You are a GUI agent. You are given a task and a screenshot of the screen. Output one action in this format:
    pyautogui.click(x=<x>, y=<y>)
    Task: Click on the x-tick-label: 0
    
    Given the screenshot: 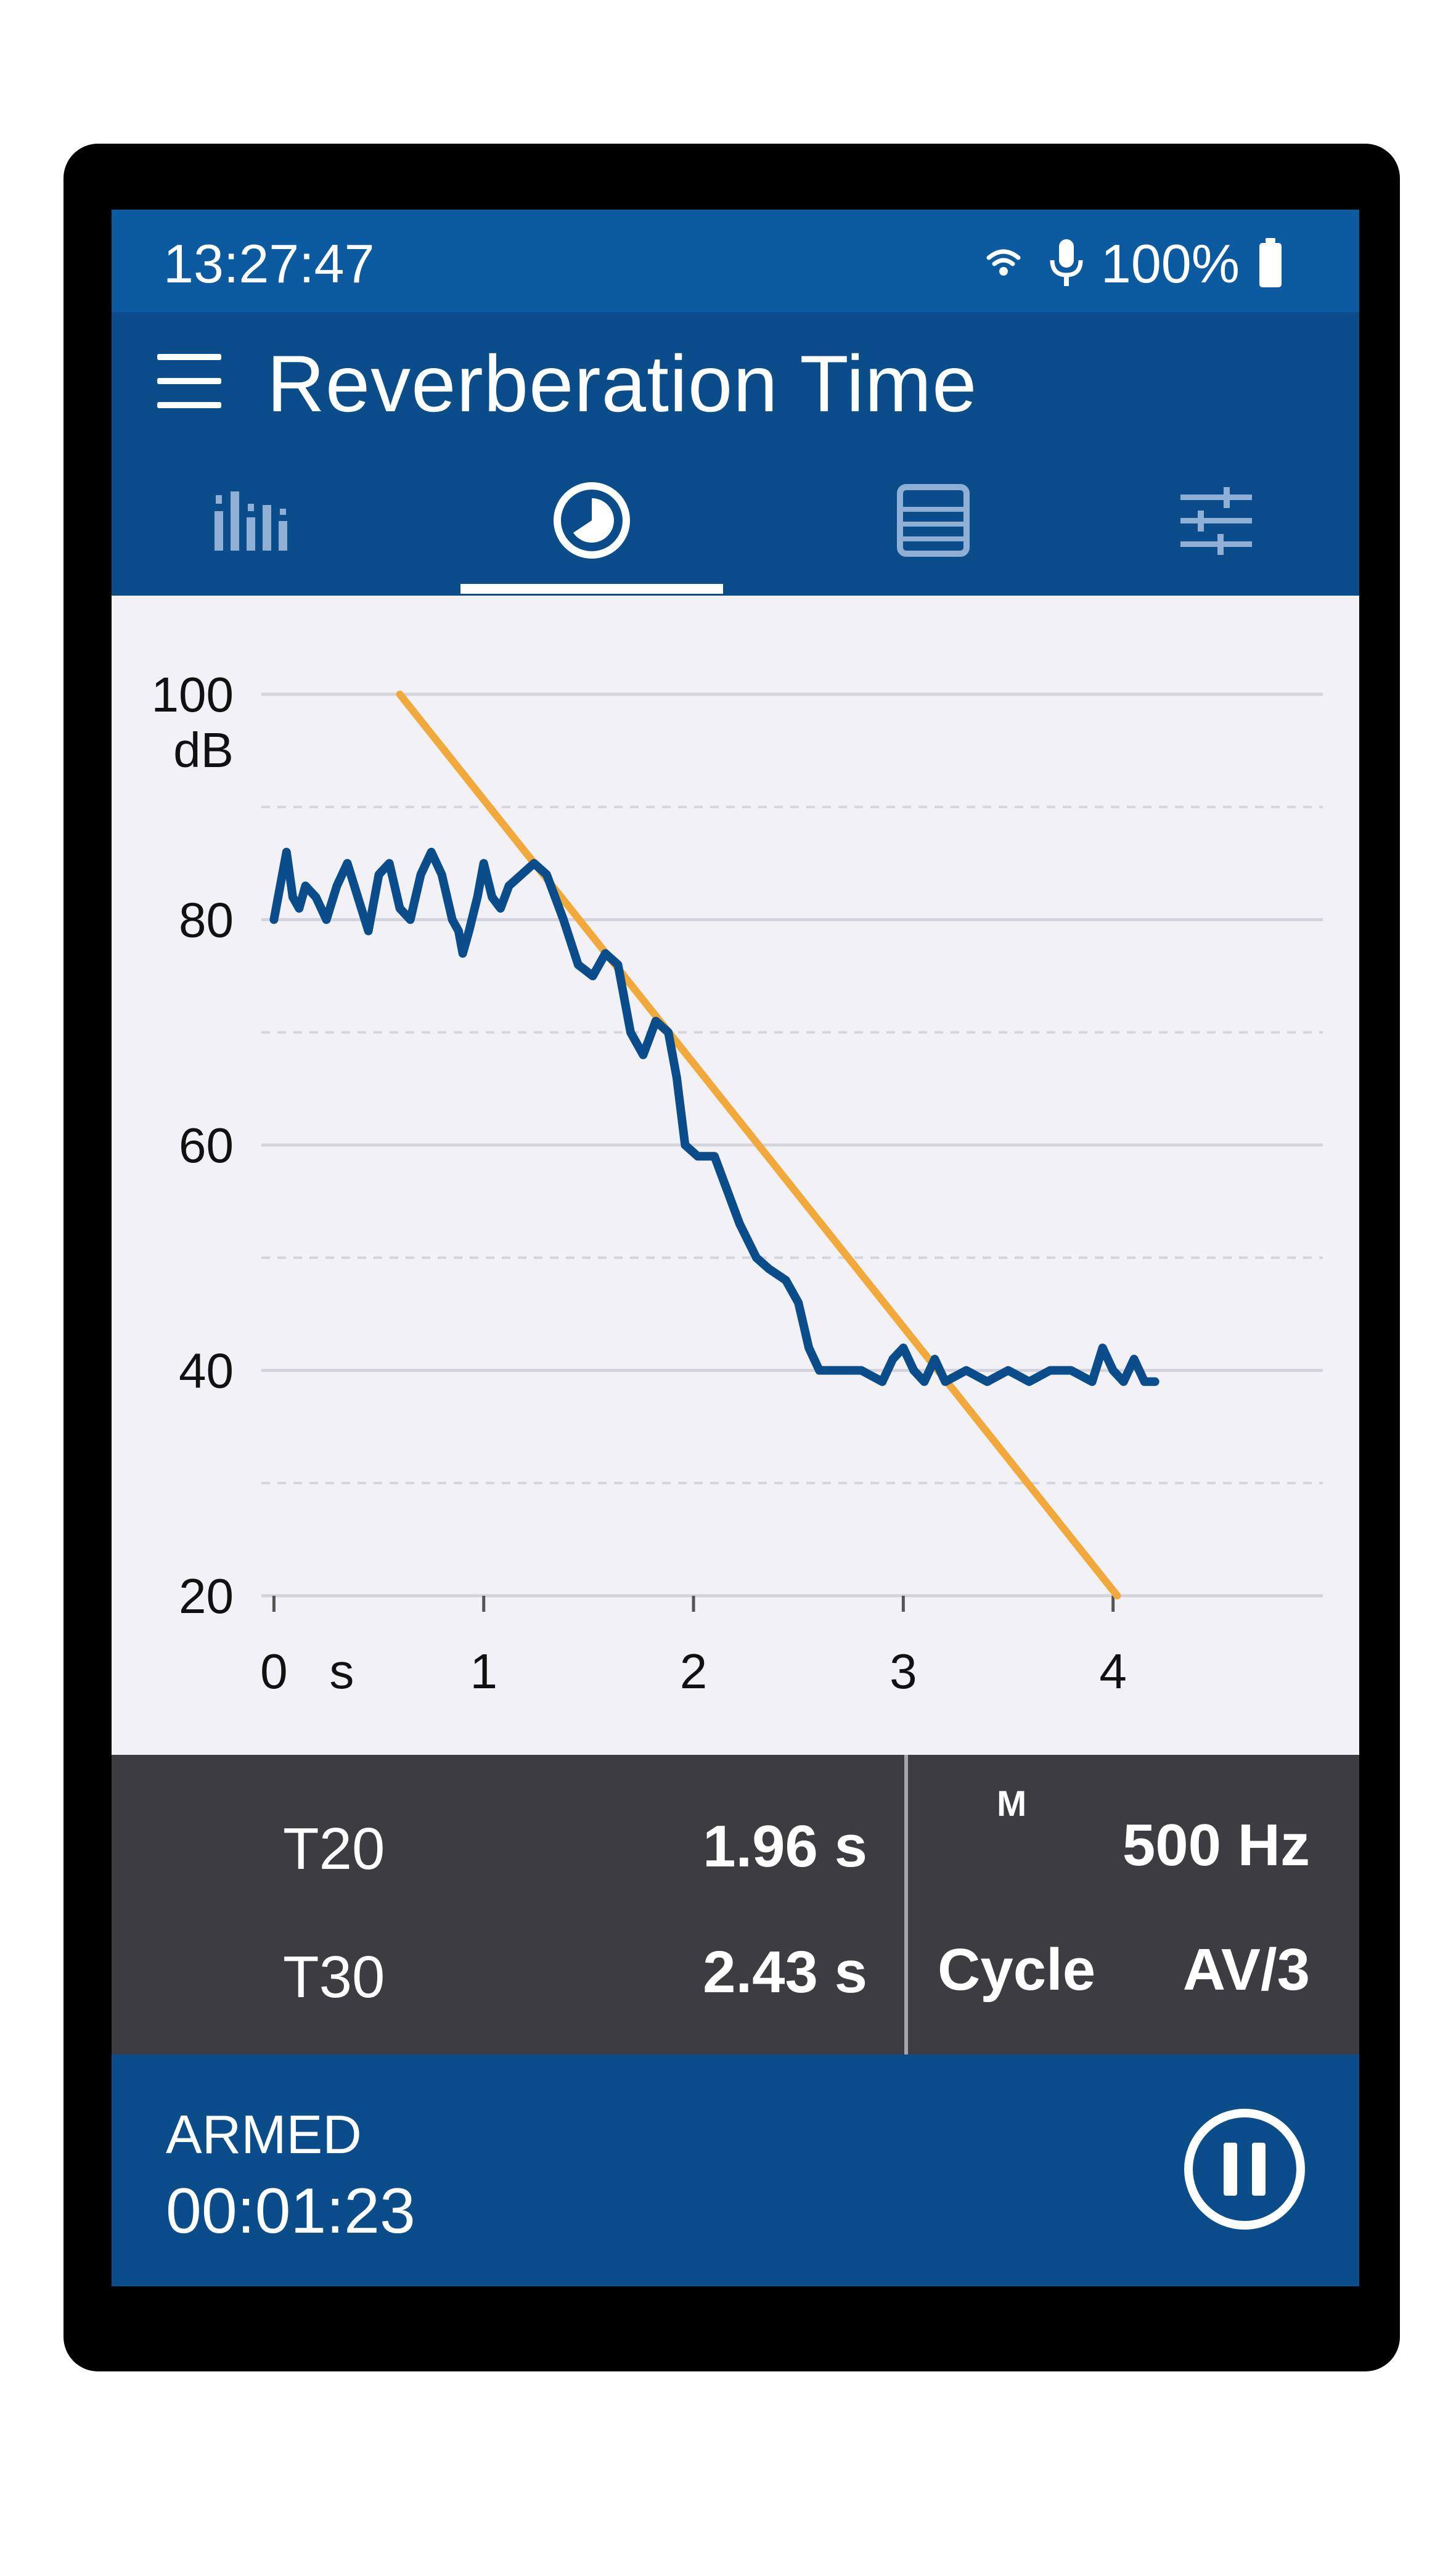 What is the action you would take?
    pyautogui.click(x=274, y=1672)
    